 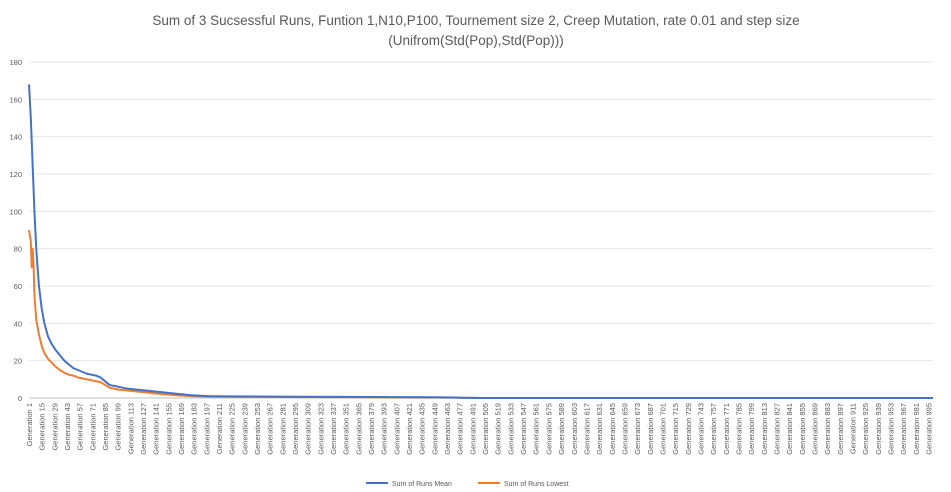 I want to click on x-tick-label: Generation 589, so click(x=561, y=429).